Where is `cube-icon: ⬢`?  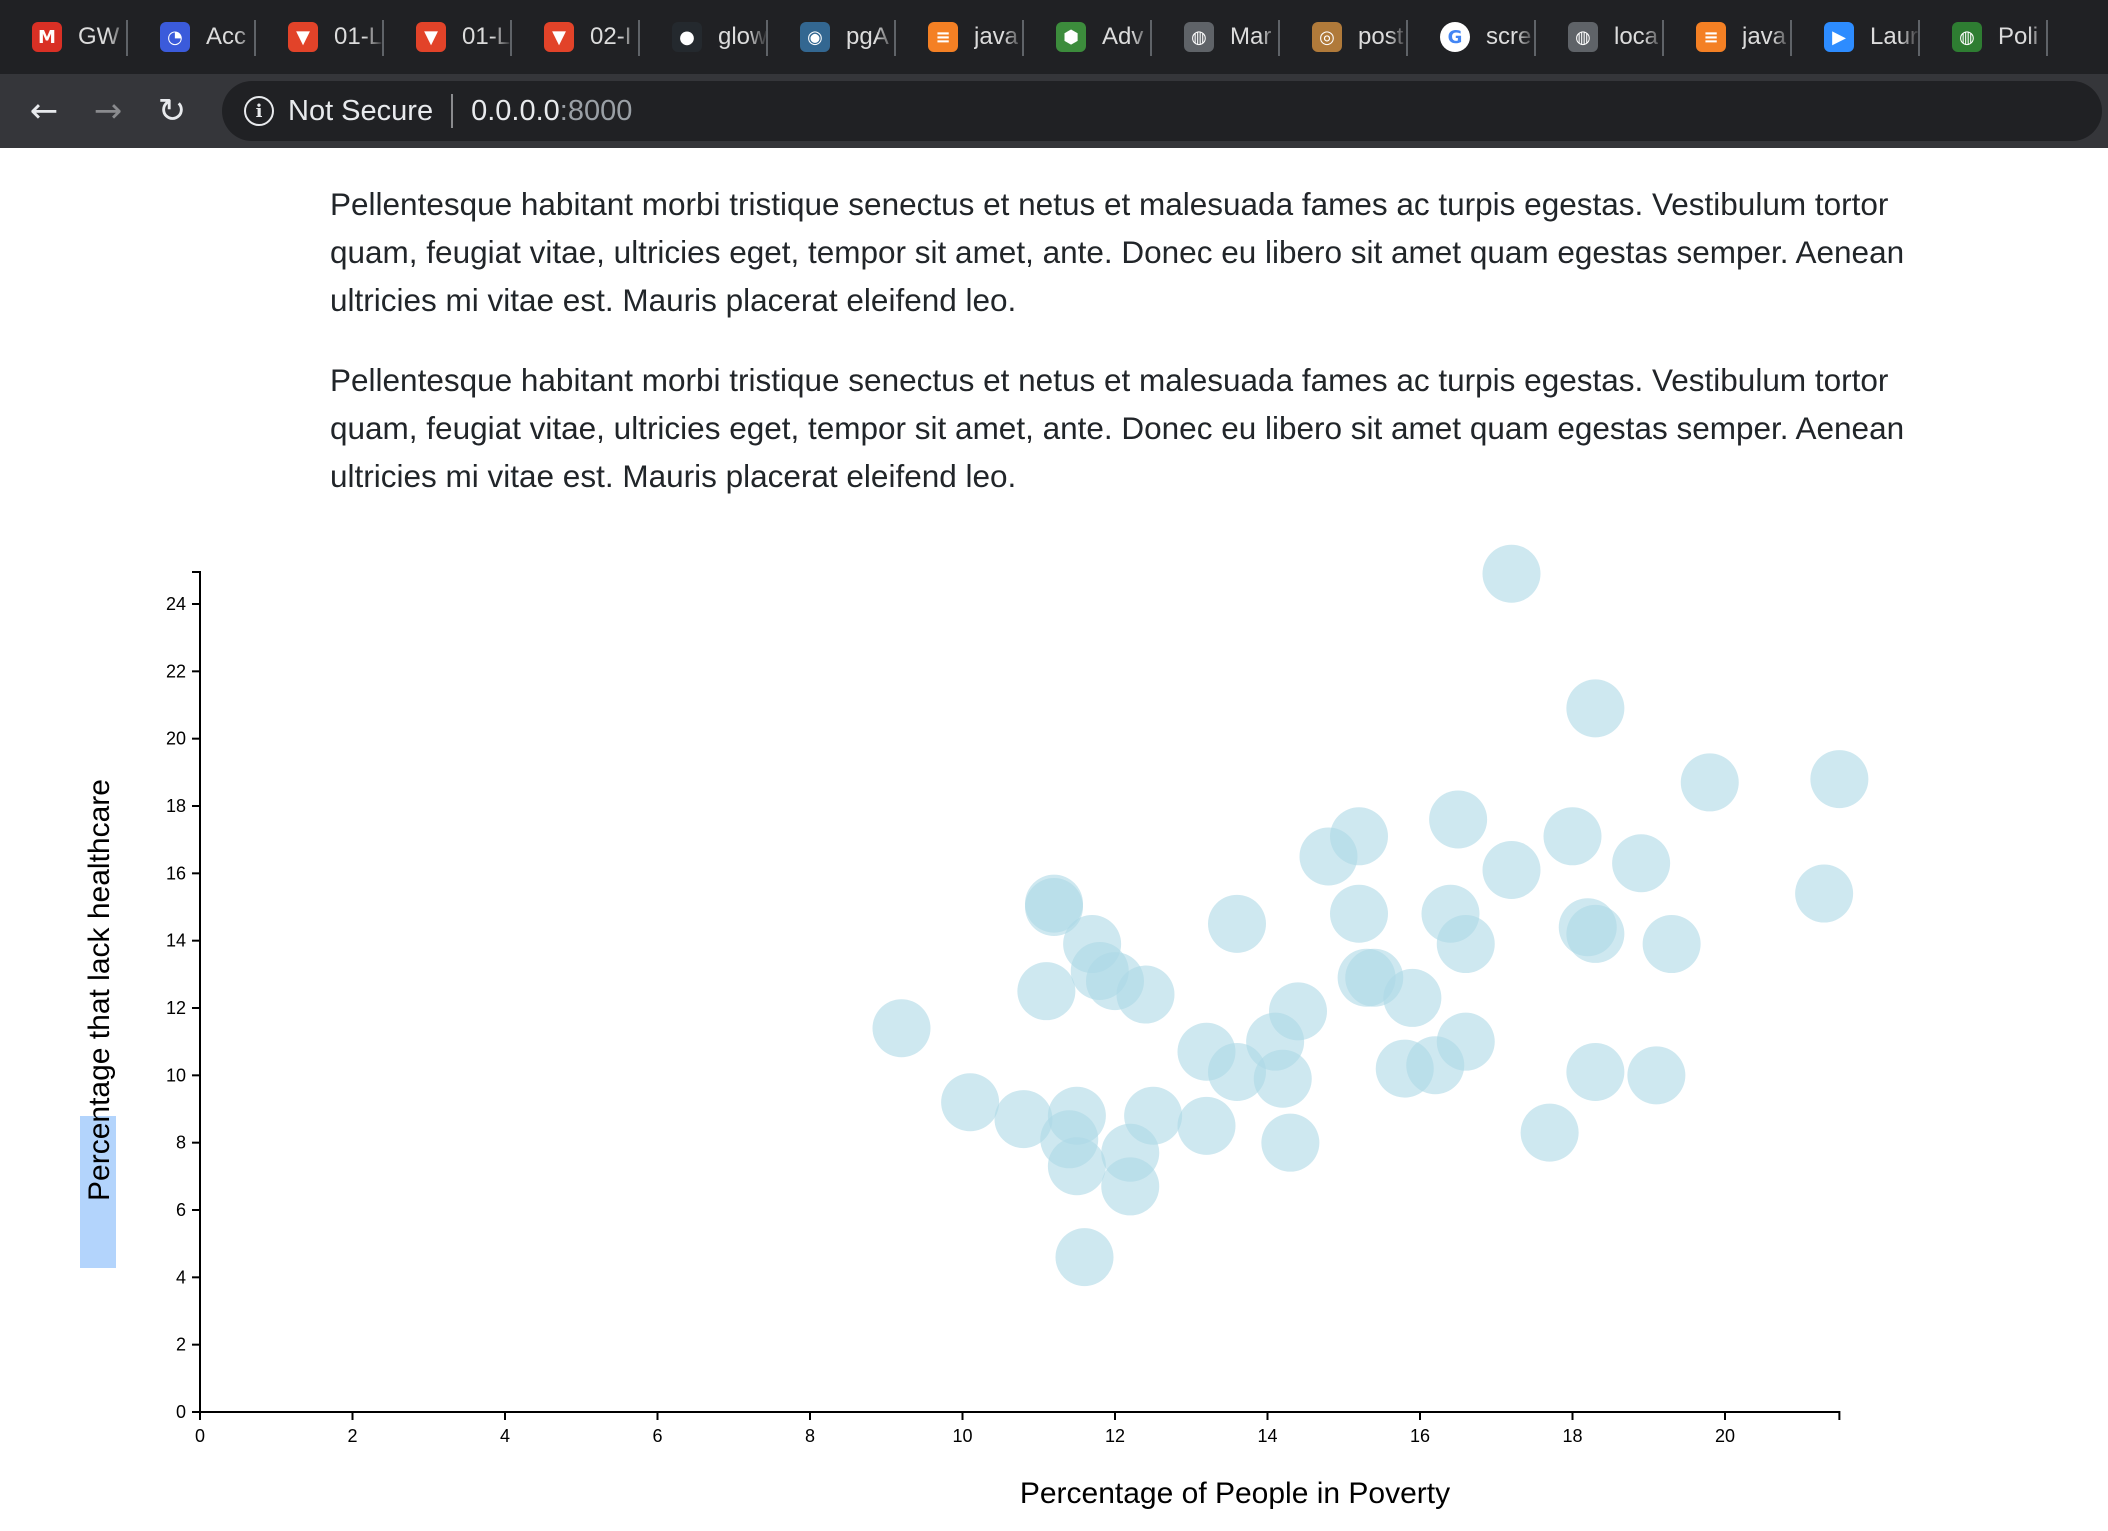 cube-icon: ⬢ is located at coordinates (1071, 37).